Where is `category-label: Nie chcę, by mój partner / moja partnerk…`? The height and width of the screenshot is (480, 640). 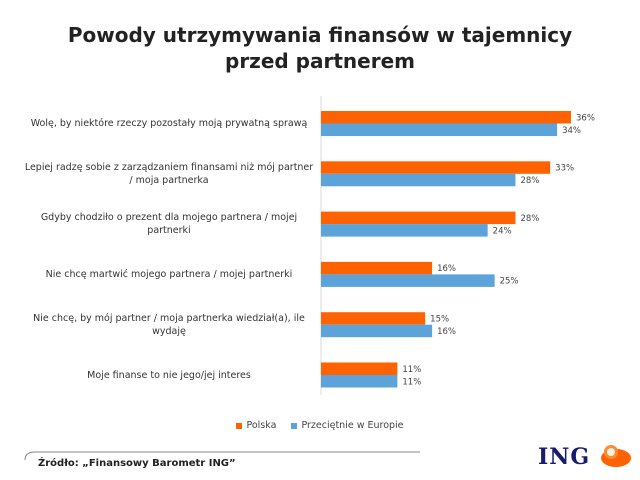
category-label: Nie chcę, by mój partner / moja partnerk… is located at coordinates (169, 324).